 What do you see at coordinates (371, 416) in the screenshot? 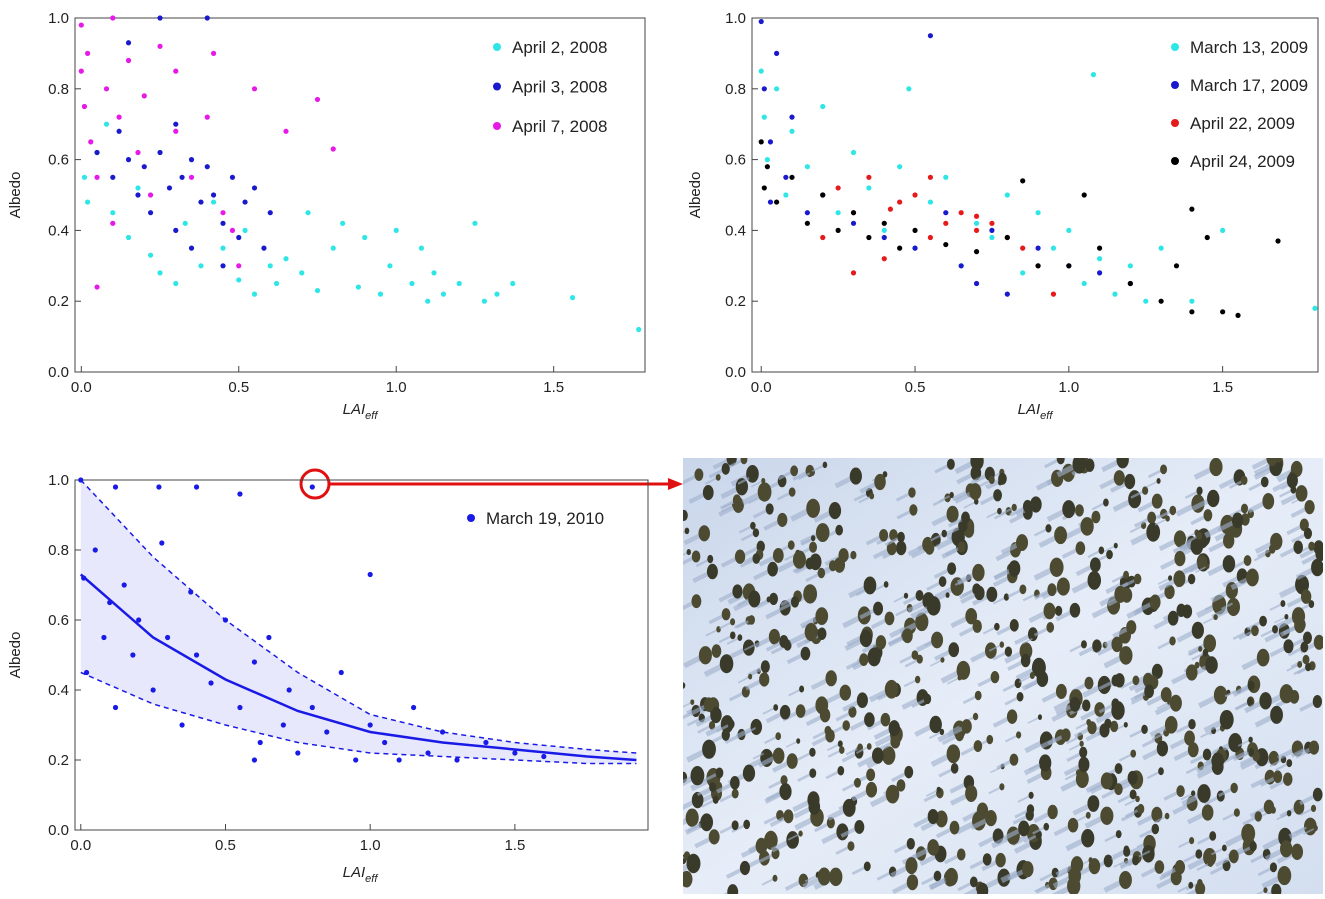
I see `x-axis-label-sub: eff` at bounding box center [371, 416].